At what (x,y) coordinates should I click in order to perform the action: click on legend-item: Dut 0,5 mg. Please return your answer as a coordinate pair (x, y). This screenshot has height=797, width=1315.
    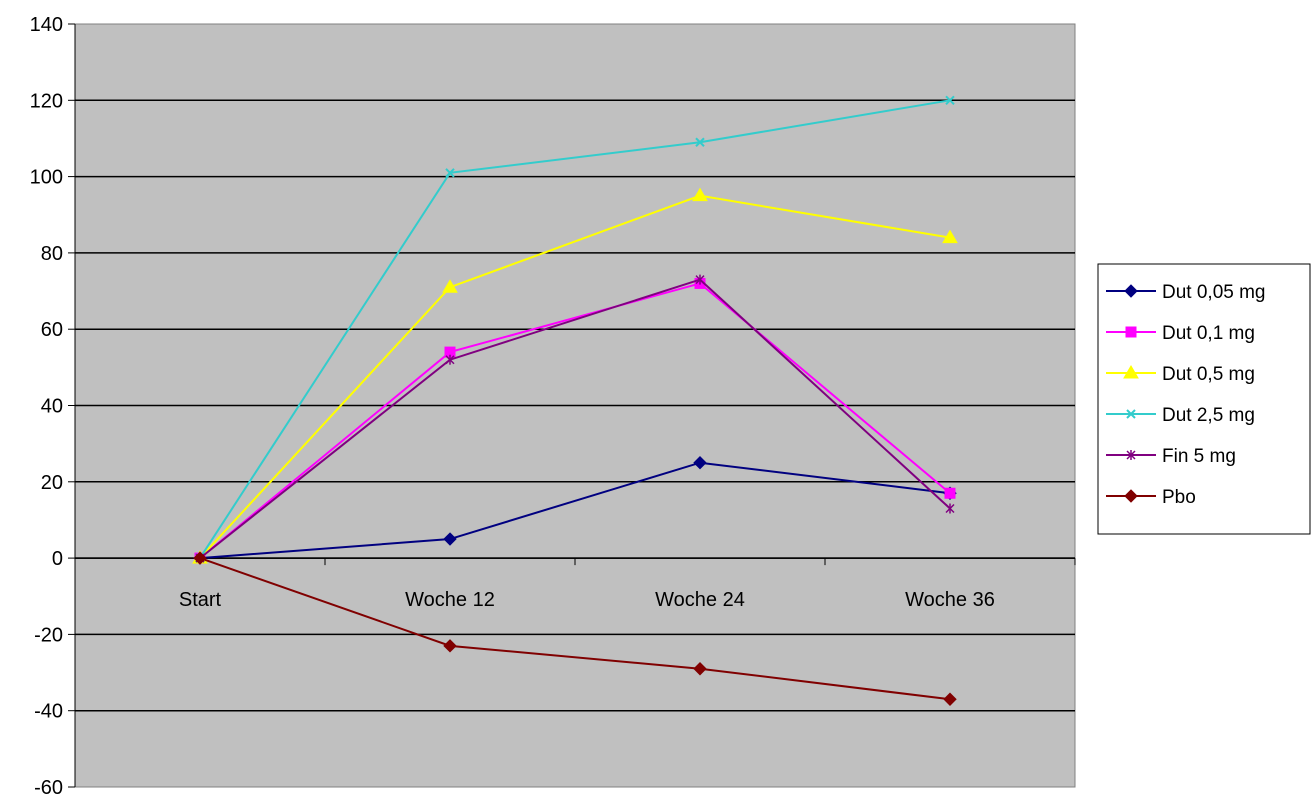
    Looking at the image, I should click on (1180, 374).